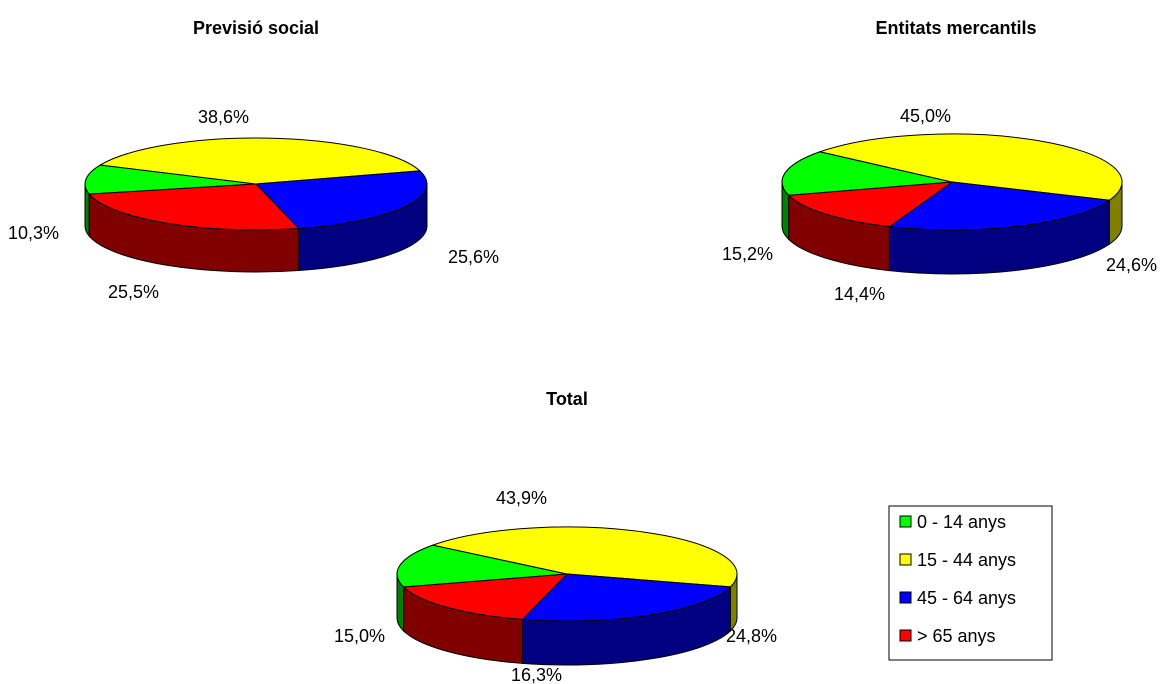 The image size is (1172, 684). I want to click on slice-label-15-44: 43,9%, so click(521, 498).